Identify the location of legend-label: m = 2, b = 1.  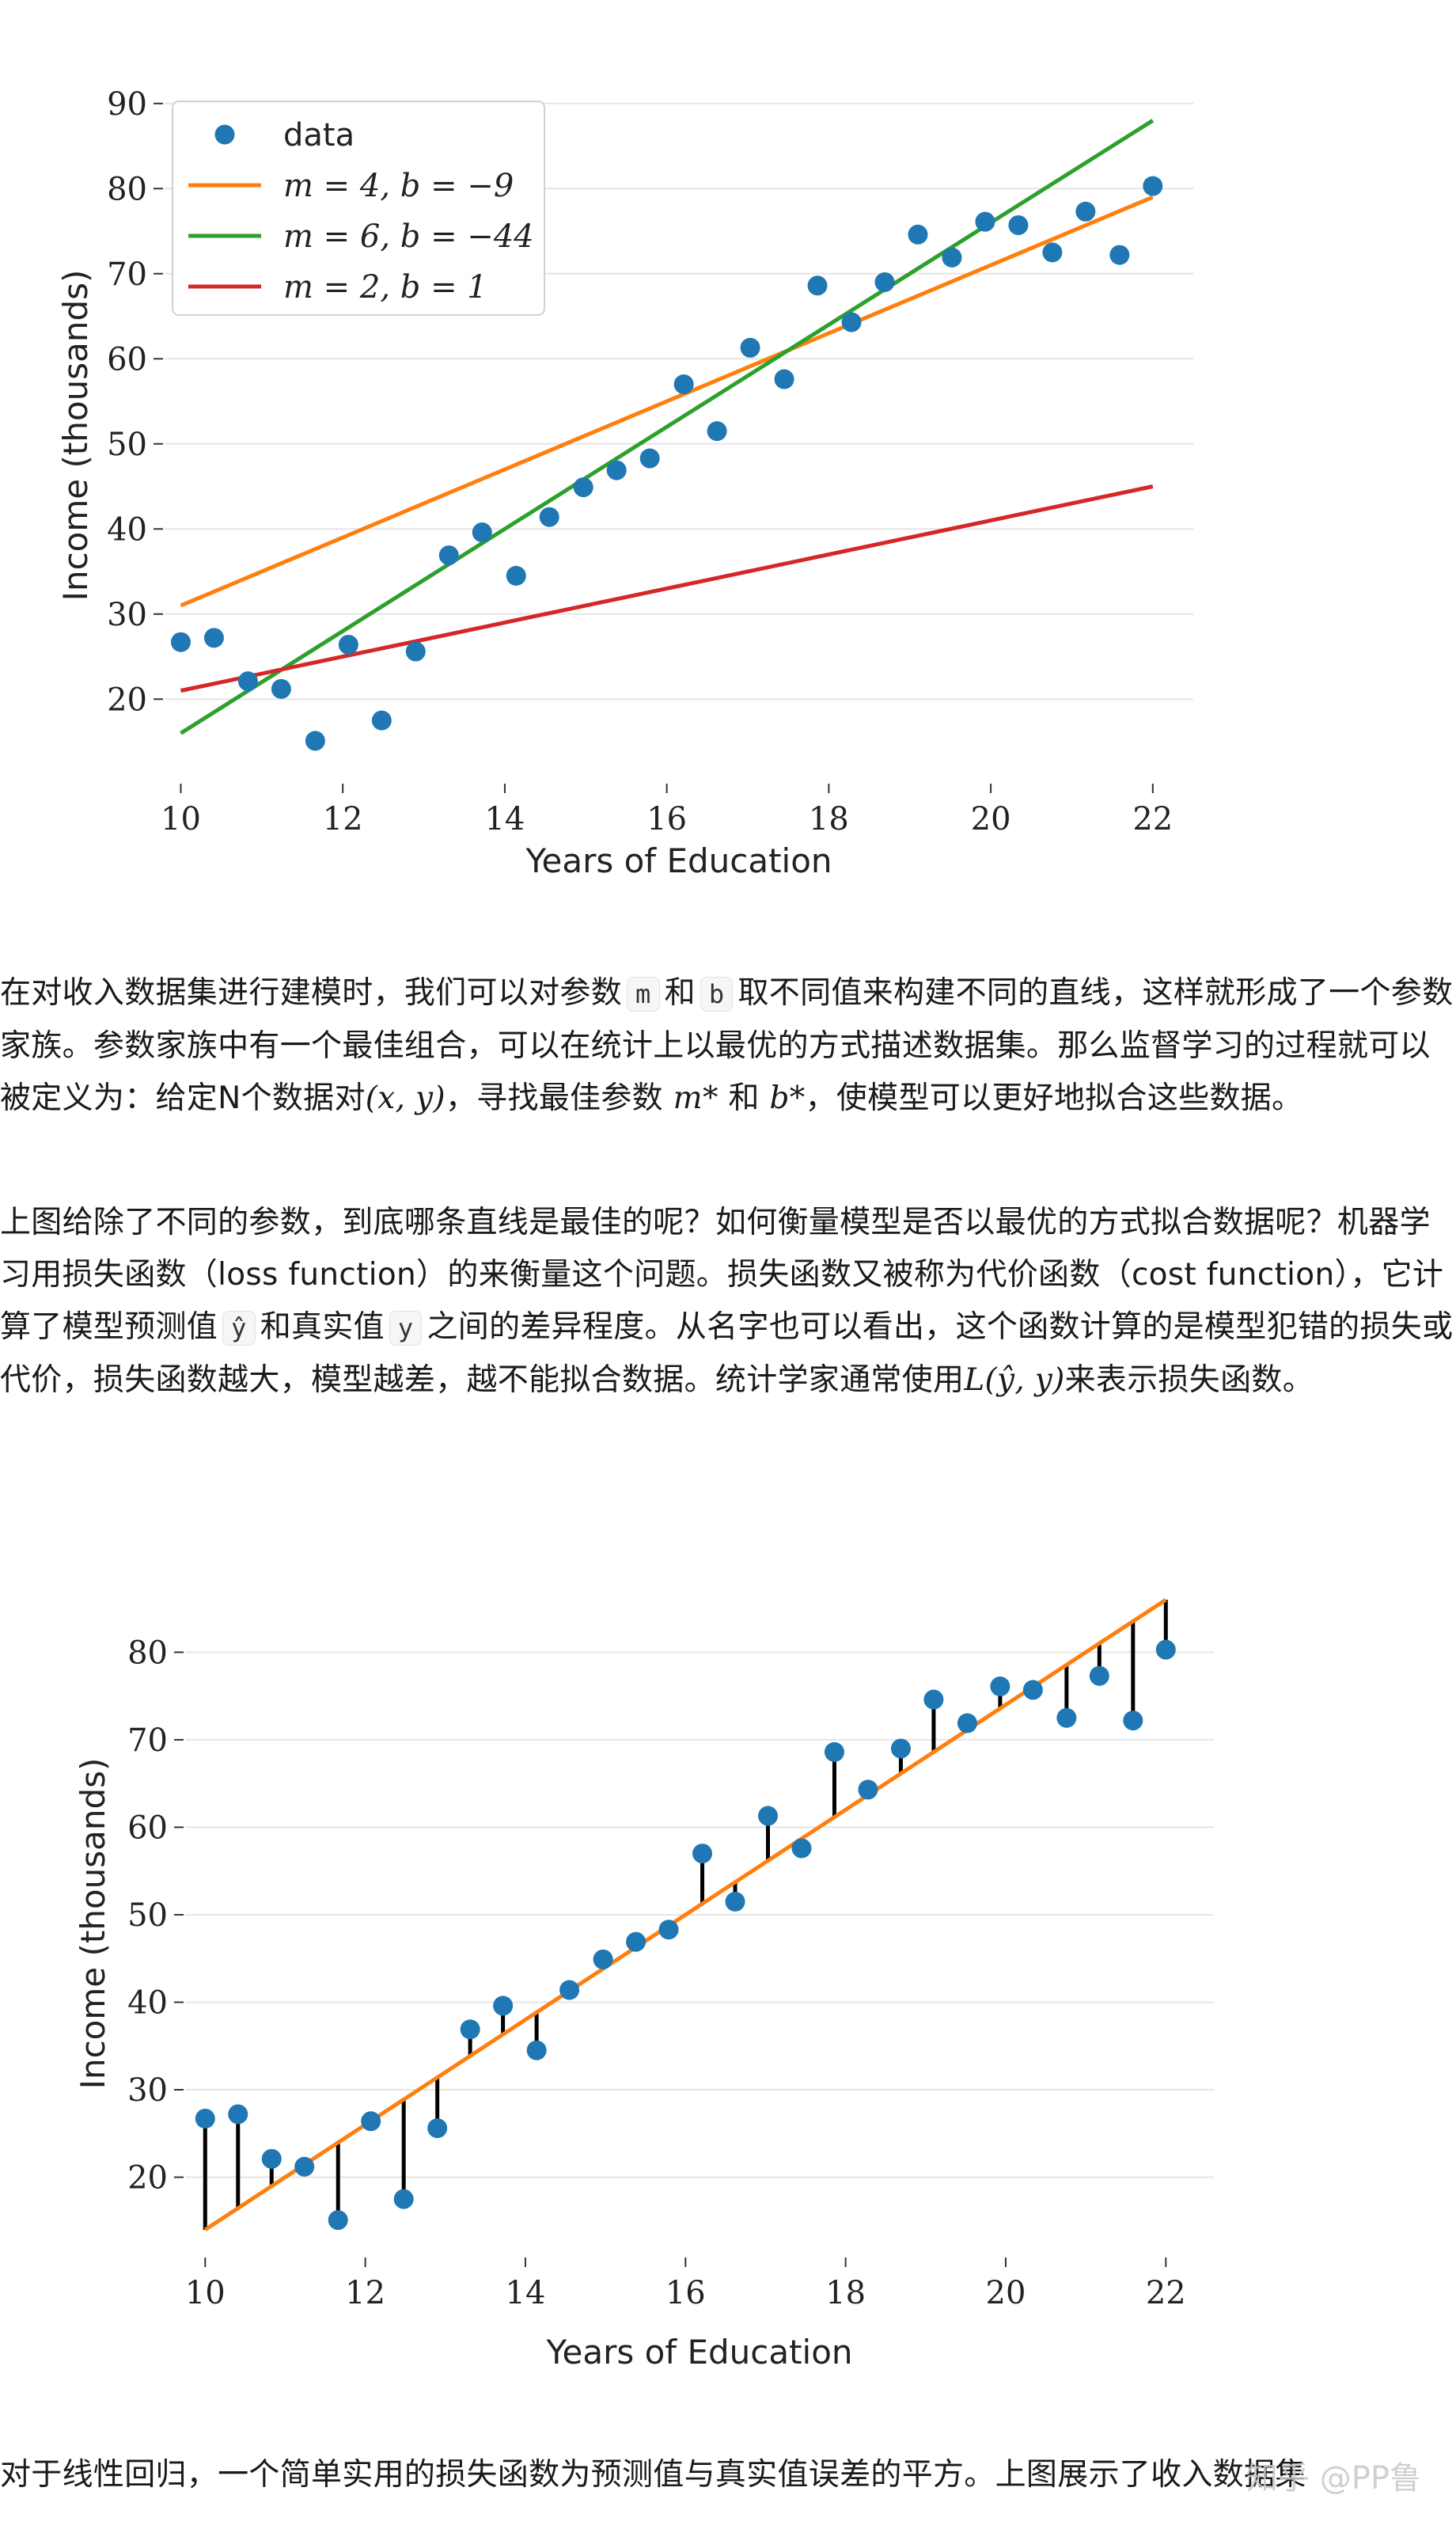
(385, 287).